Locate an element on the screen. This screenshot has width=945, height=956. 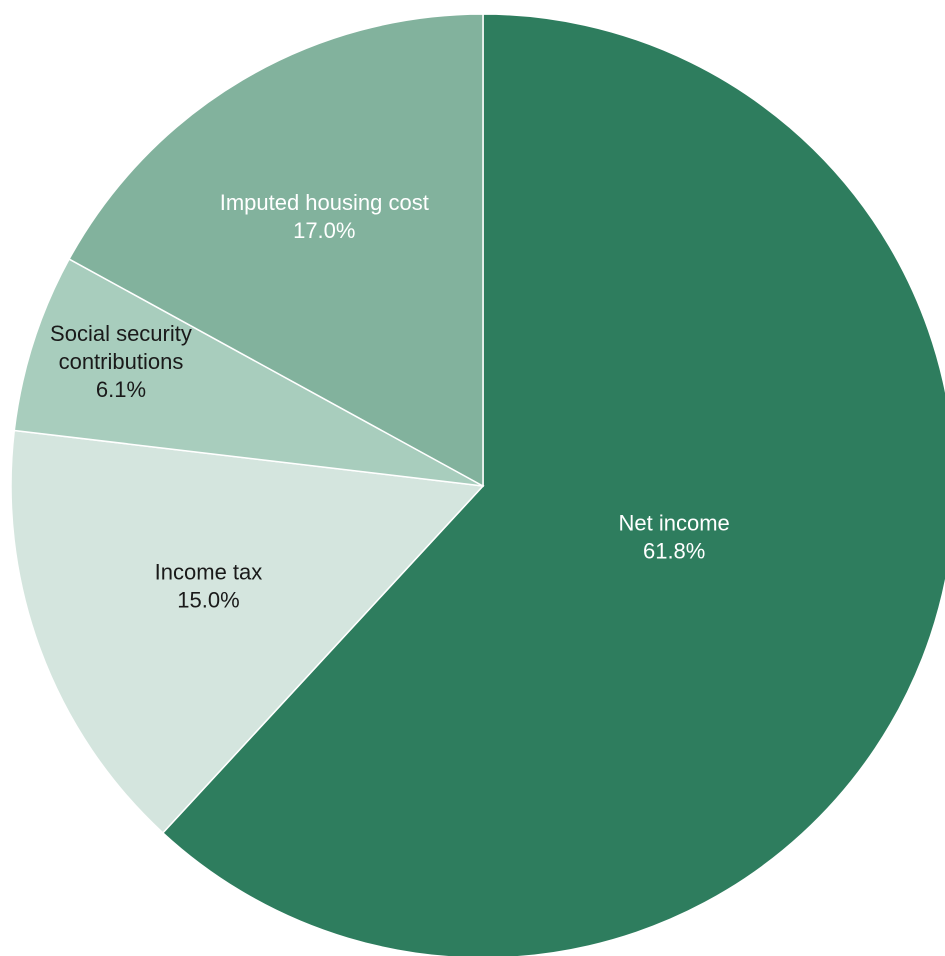
slice-category-label: Income tax is located at coordinates (209, 571).